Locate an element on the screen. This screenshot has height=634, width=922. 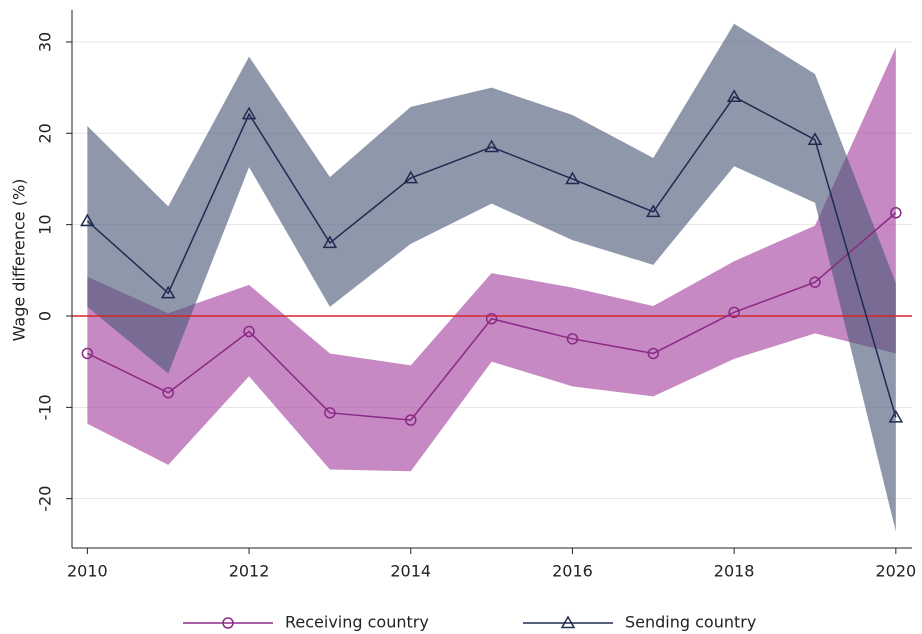
y-tick-label: 10 is located at coordinates (45, 224).